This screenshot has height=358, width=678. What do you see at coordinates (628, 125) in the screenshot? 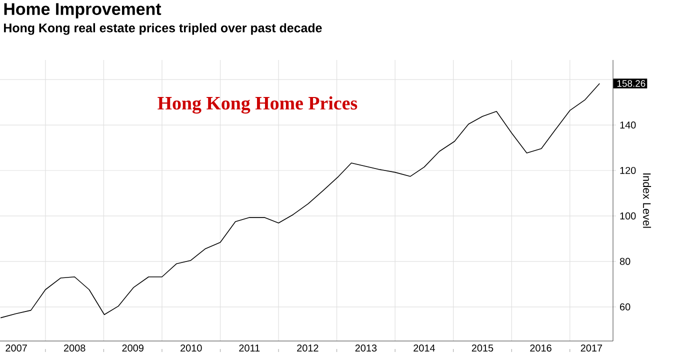
I see `y-tick-label: 140` at bounding box center [628, 125].